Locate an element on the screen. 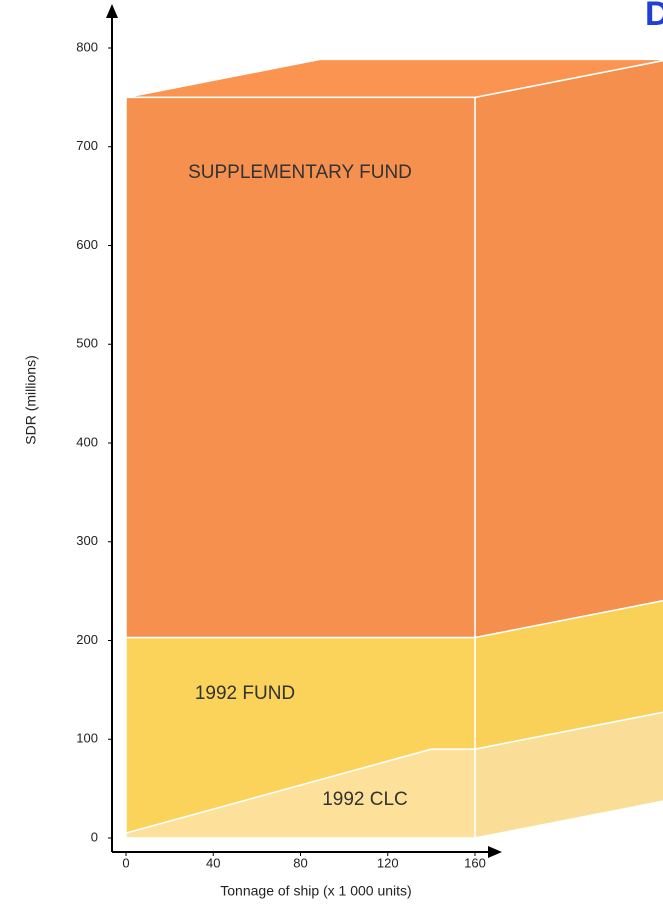 The width and height of the screenshot is (663, 909). area-label: 1992 CLC is located at coordinates (365, 799).